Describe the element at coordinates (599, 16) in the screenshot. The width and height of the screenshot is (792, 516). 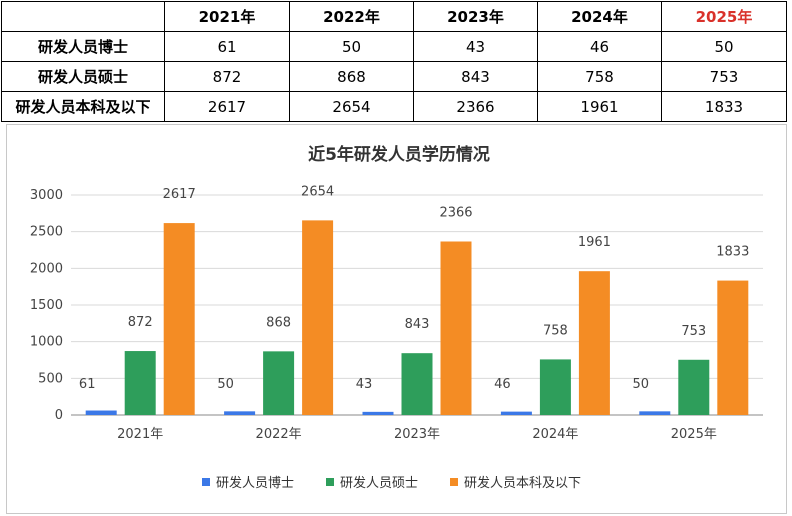
I see `table-header-cell: 2024年` at that location.